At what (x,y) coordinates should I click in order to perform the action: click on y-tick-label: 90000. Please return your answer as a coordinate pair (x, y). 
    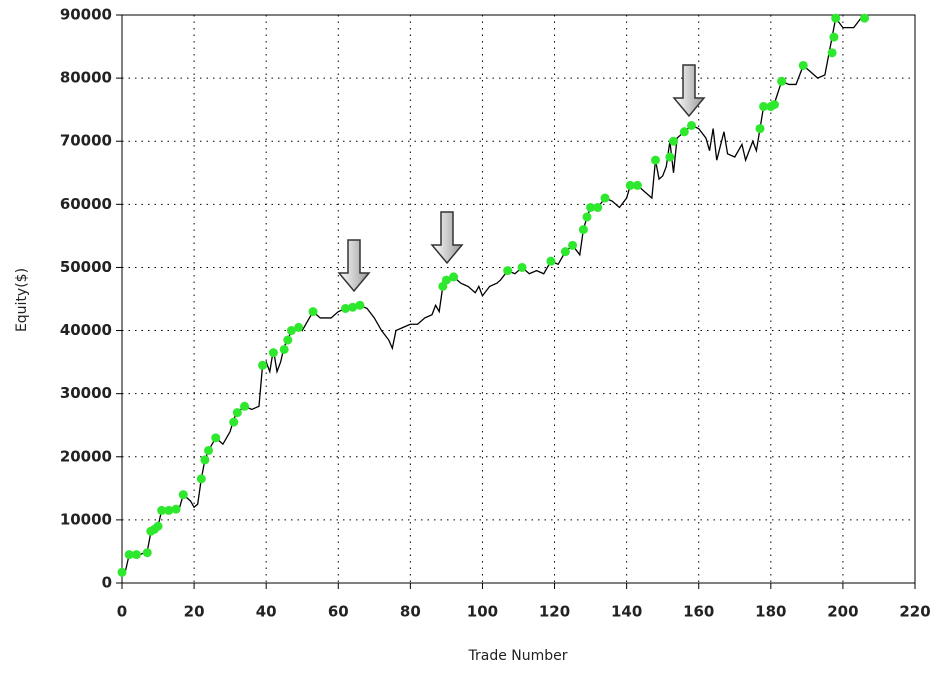
    Looking at the image, I should click on (86, 15).